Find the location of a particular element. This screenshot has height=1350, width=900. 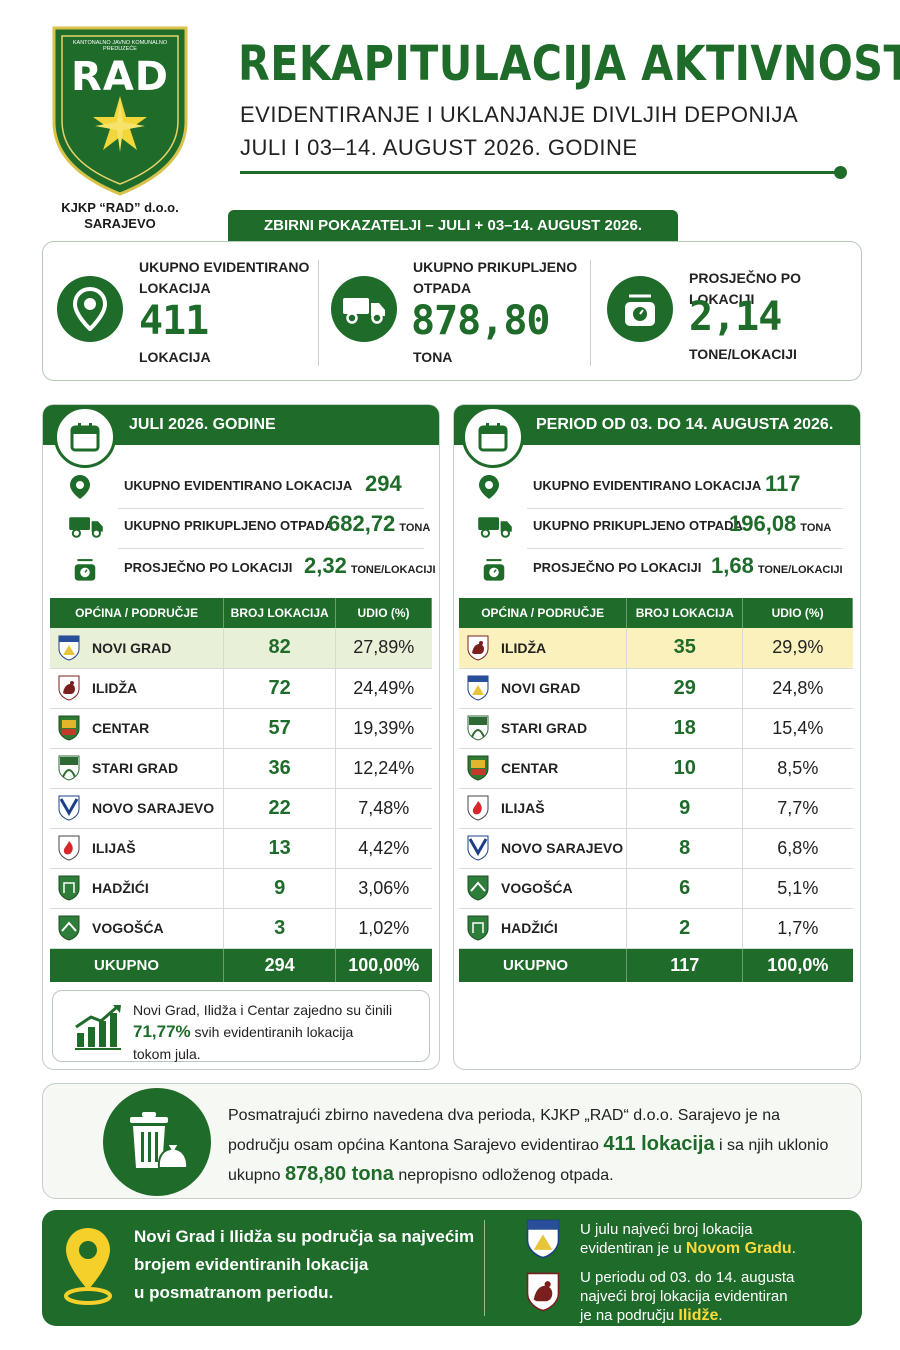

table-row: CENTAR 10 8,5% is located at coordinates (656, 768).